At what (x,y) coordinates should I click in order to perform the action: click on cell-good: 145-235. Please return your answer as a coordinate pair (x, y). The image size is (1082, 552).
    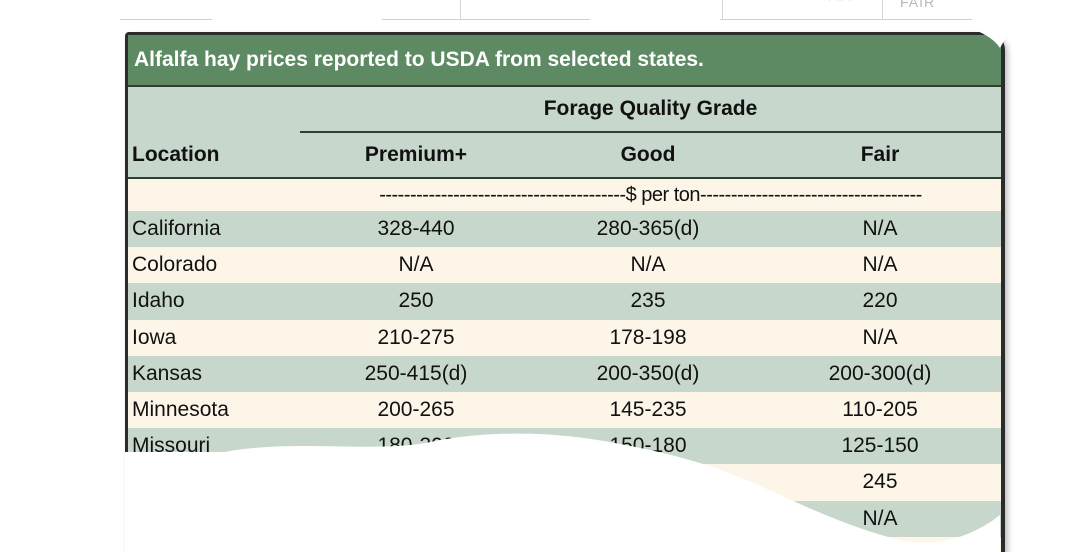
    Looking at the image, I should click on (648, 409).